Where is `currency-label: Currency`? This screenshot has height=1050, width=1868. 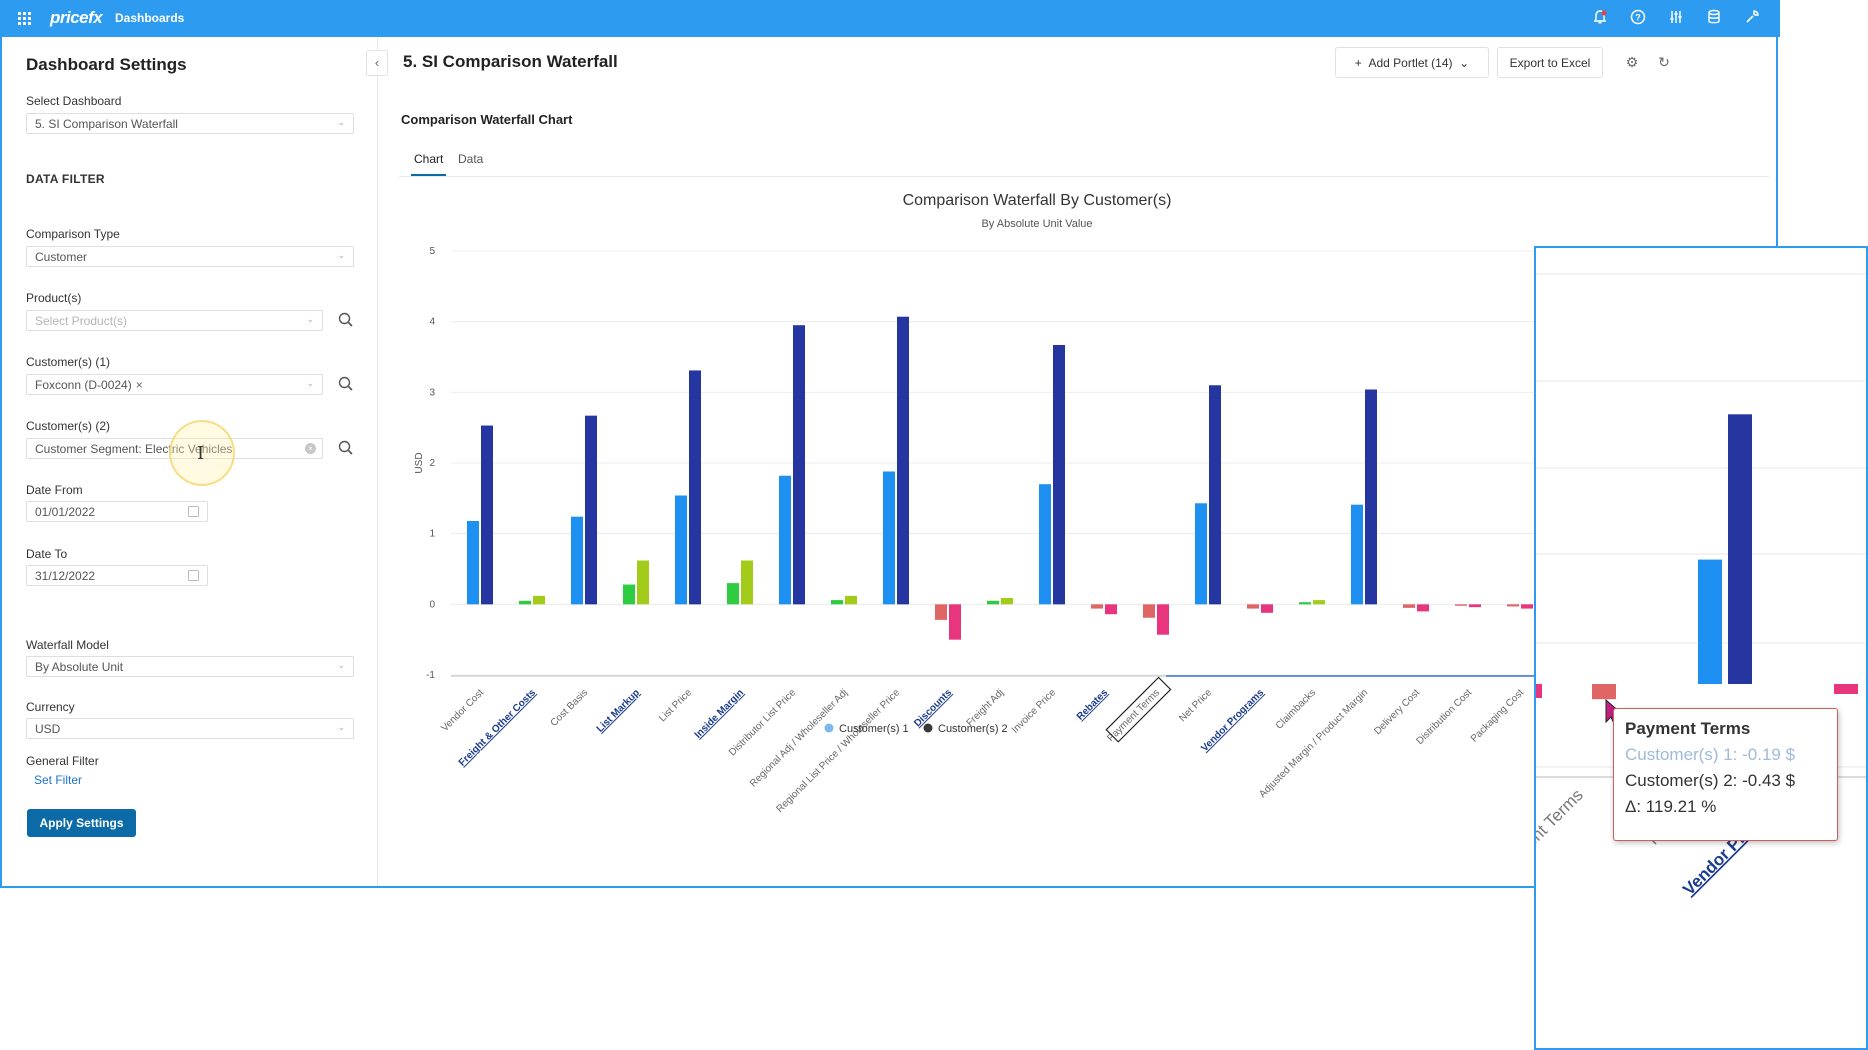 currency-label: Currency is located at coordinates (50, 707).